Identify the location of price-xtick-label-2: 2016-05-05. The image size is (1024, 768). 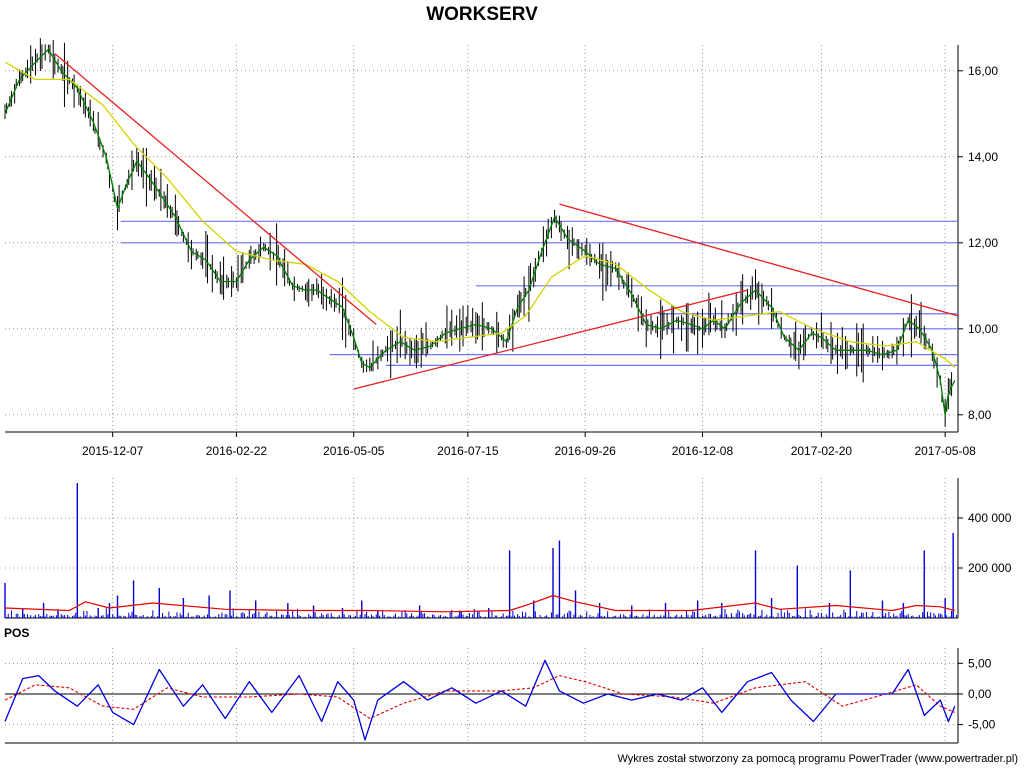
(354, 451).